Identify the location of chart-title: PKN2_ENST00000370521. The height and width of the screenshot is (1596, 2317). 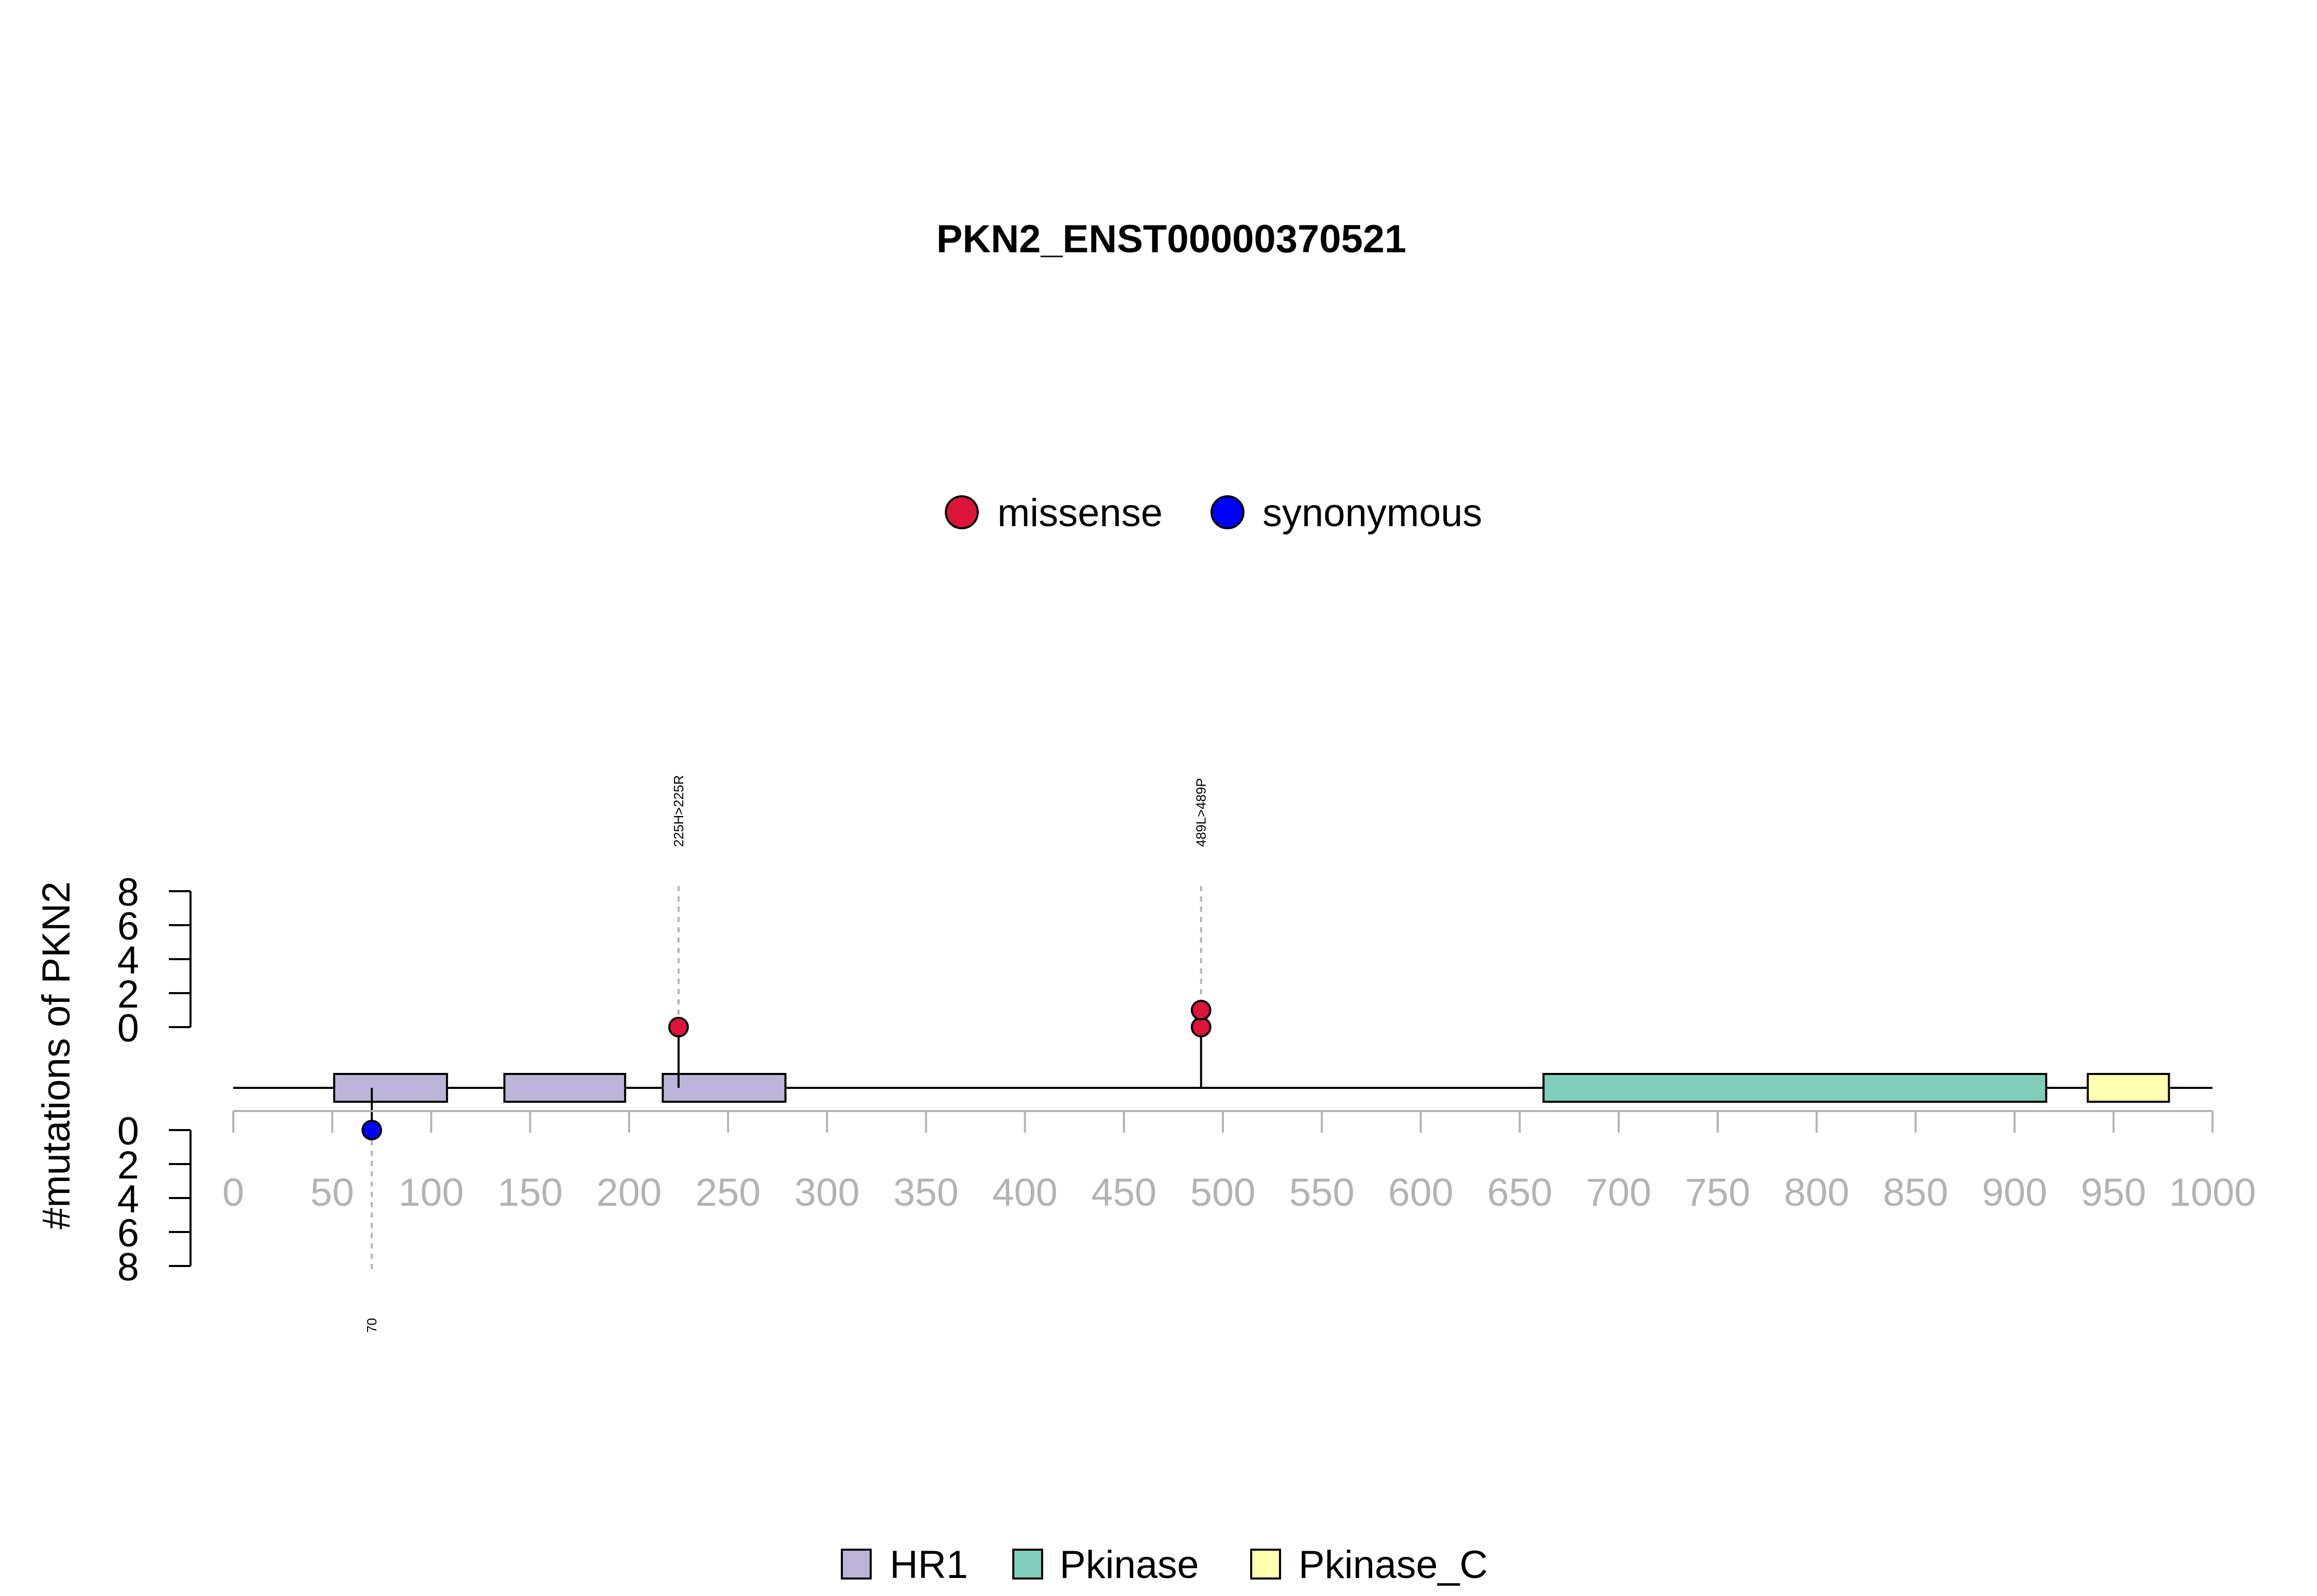
(1172, 239).